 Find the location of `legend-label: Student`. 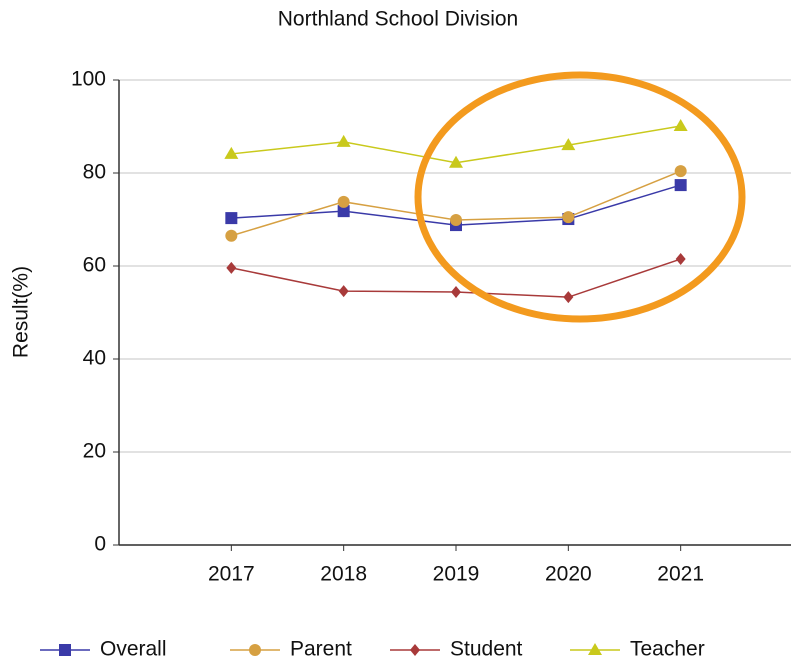

legend-label: Student is located at coordinates (486, 649).